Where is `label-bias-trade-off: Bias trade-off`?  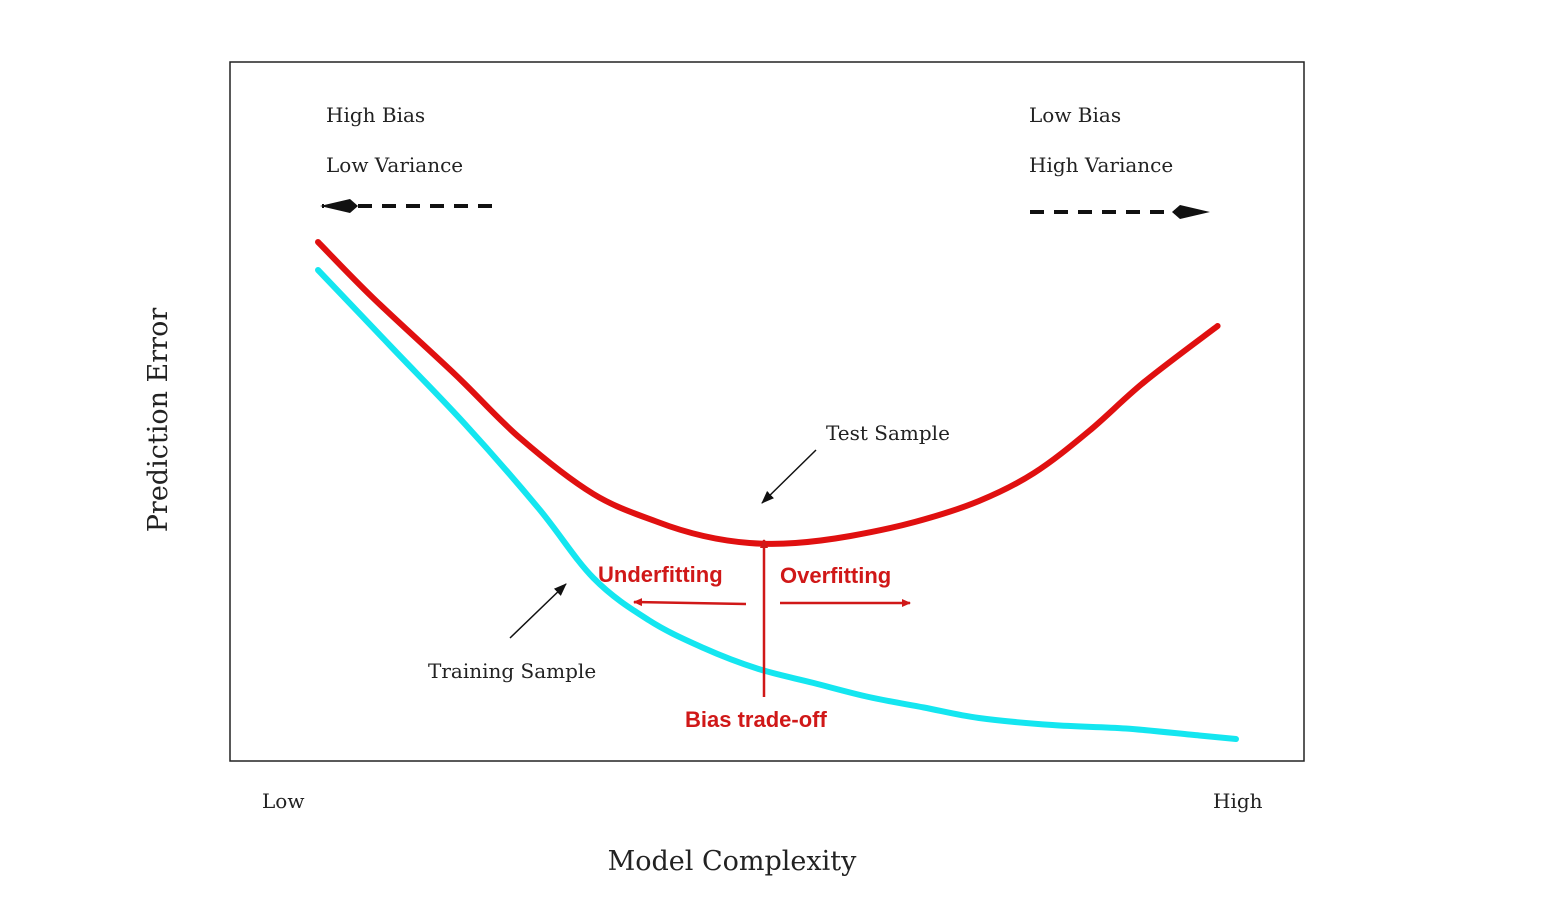 label-bias-trade-off: Bias trade-off is located at coordinates (756, 719).